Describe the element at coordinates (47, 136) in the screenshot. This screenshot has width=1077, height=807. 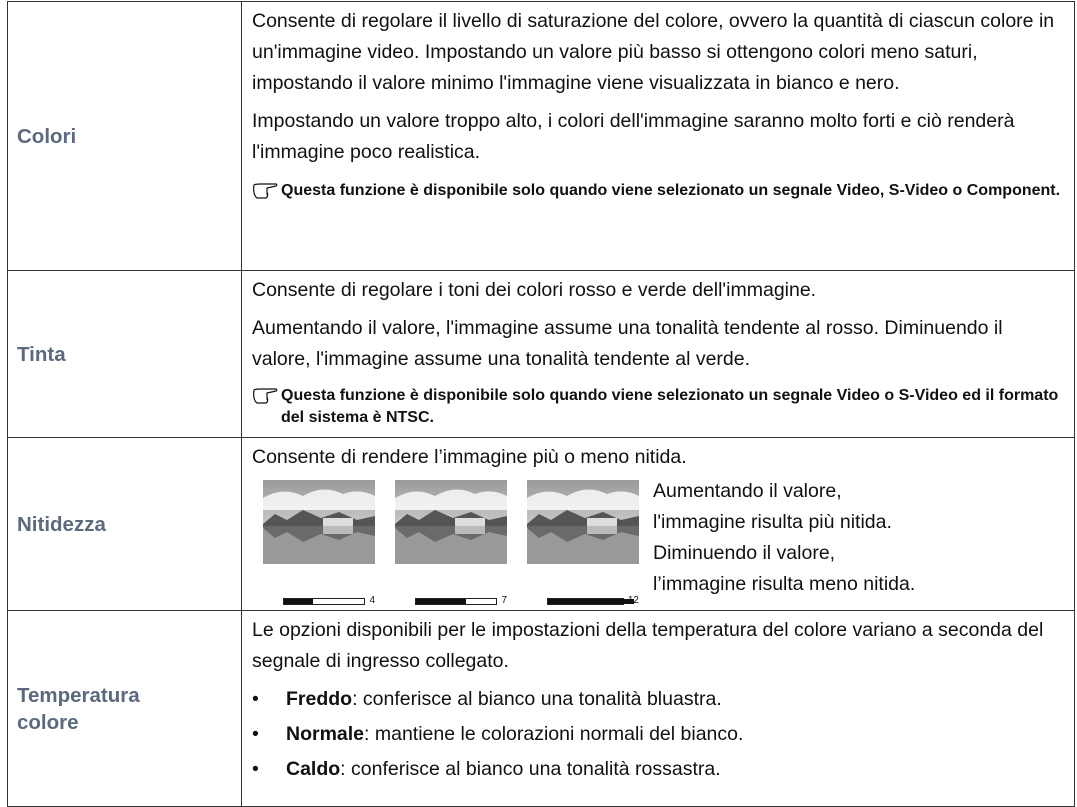
I see `label: Colori` at that location.